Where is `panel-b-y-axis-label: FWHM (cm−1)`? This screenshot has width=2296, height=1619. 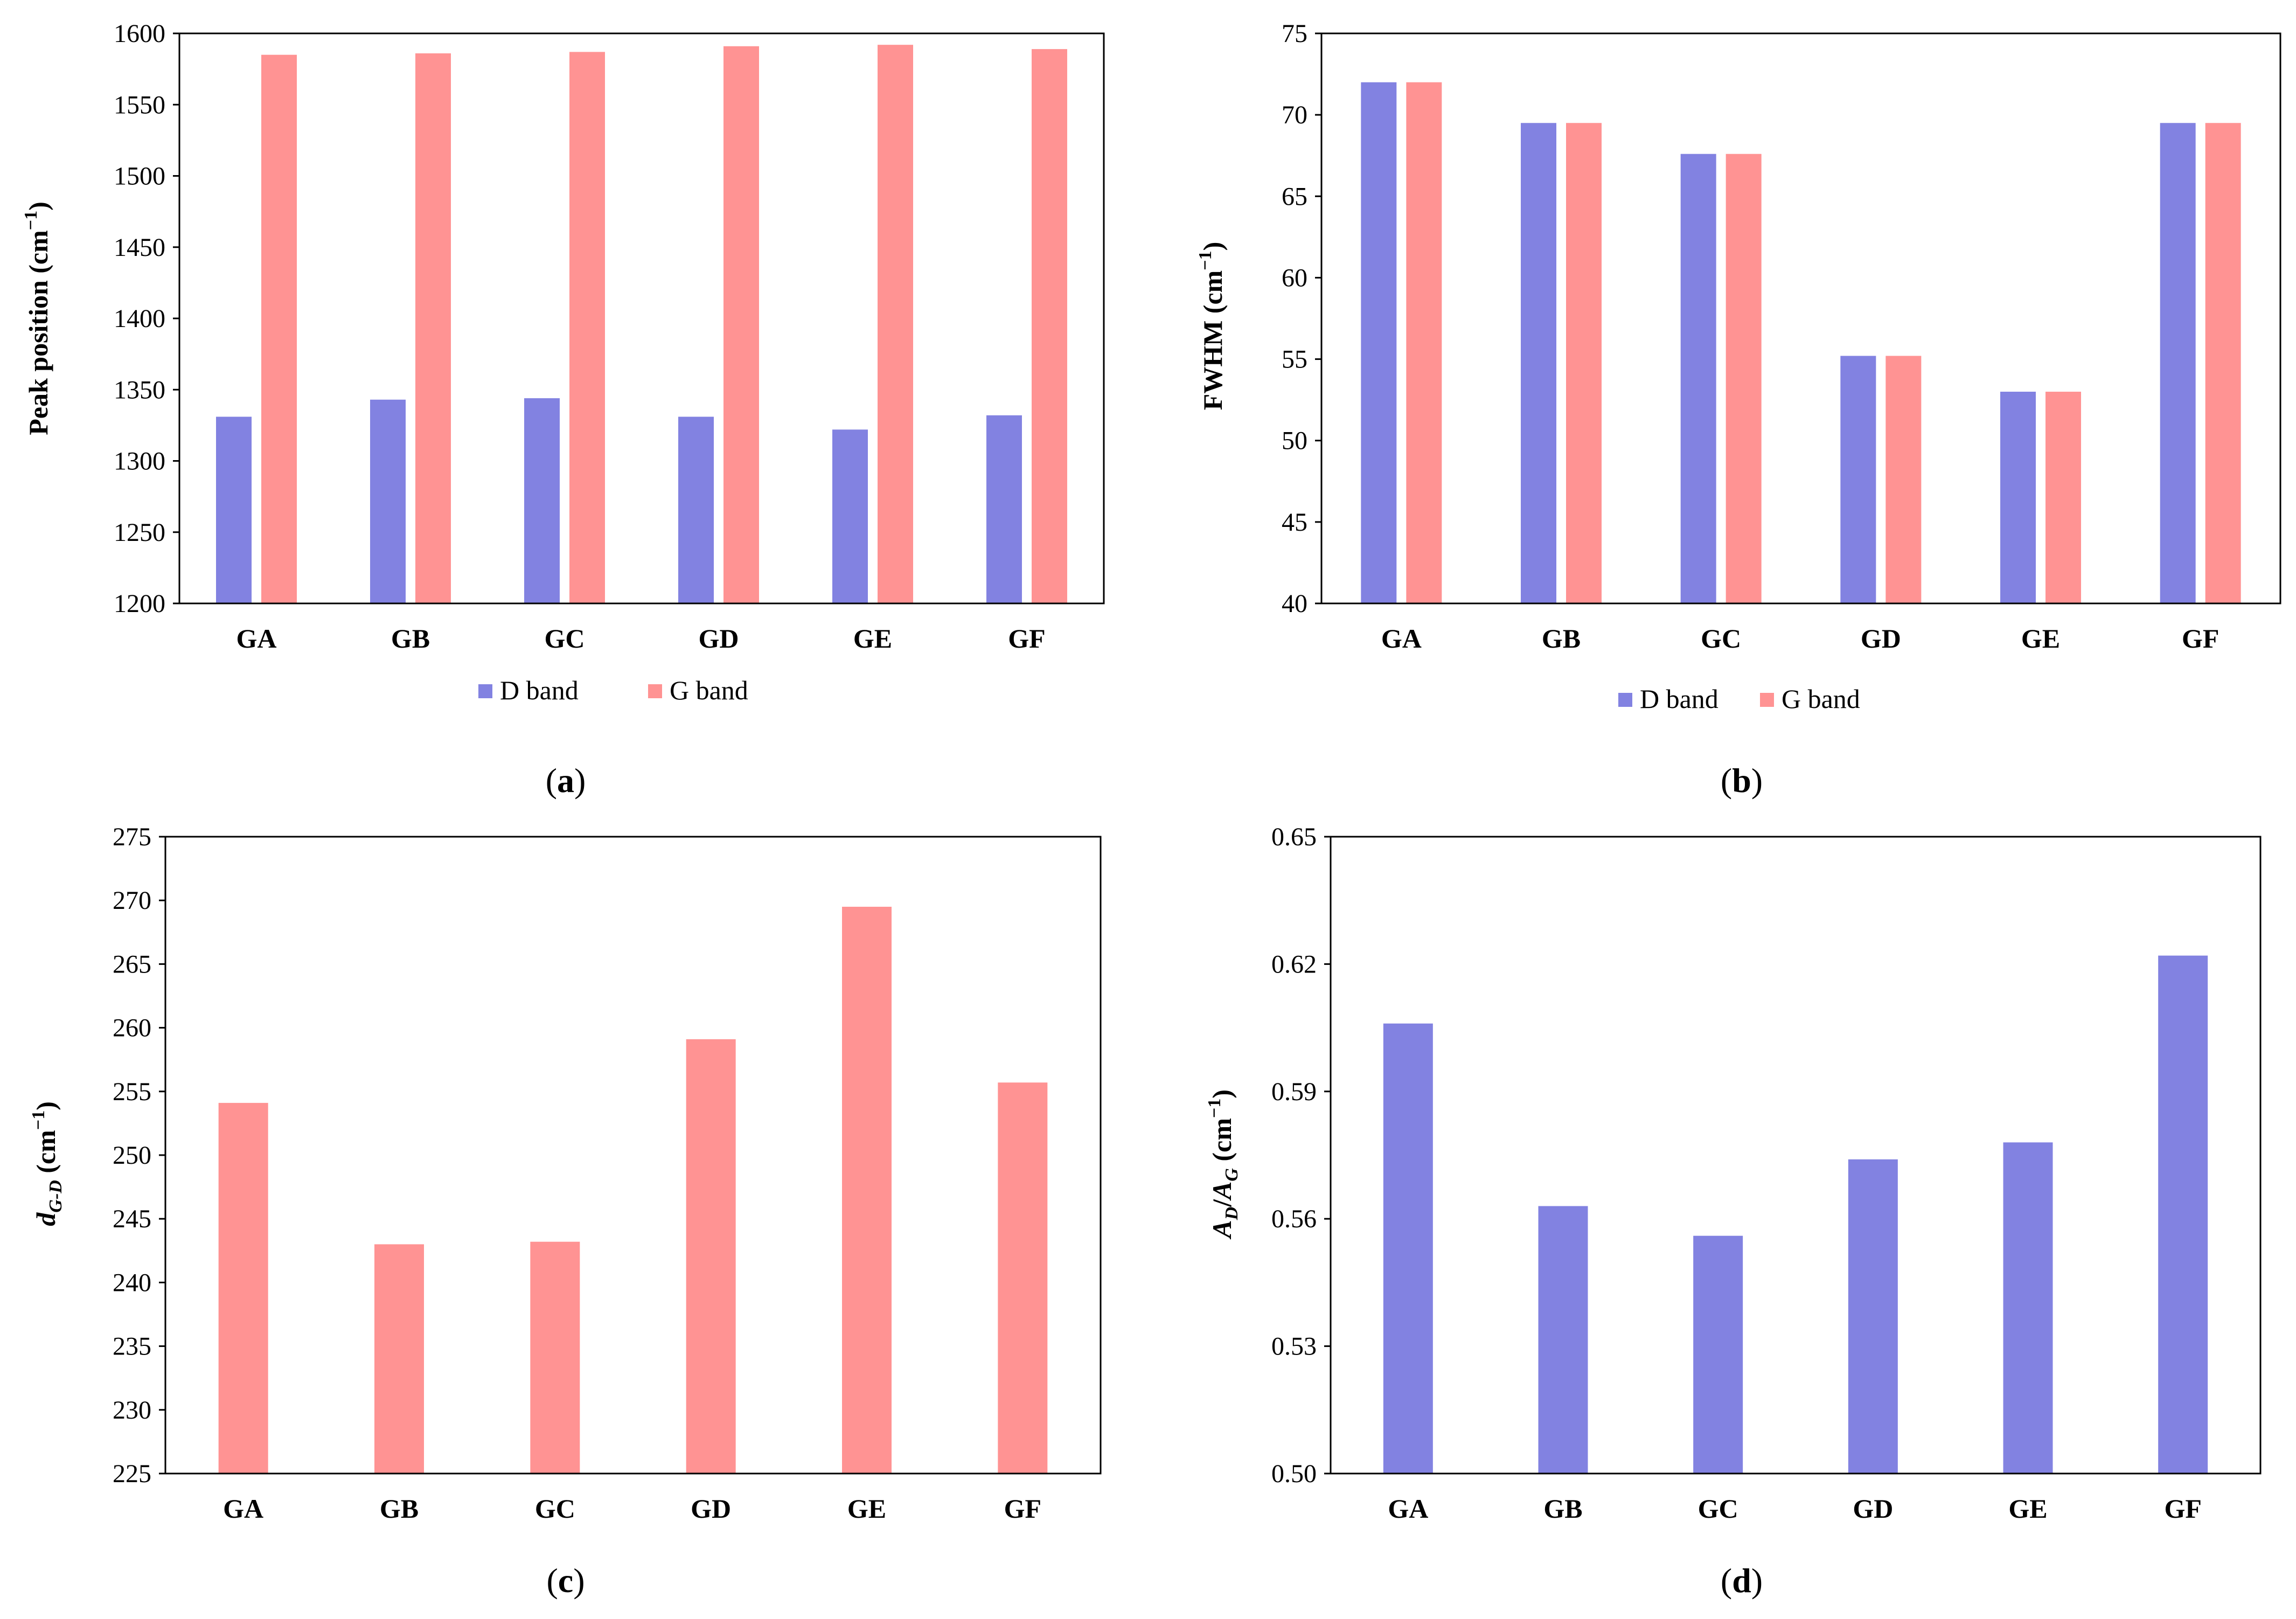
panel-b-y-axis-label: FWHM (cm−1) is located at coordinates (1211, 327).